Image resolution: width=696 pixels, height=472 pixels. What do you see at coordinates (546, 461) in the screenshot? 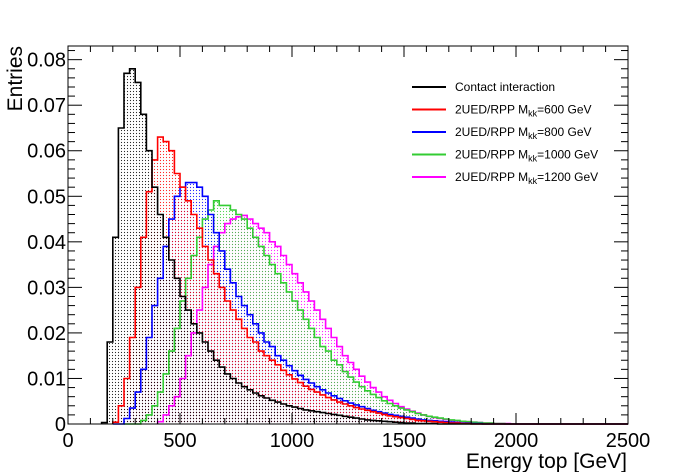
I see `x-axis-title: Energy top [GeV]` at bounding box center [546, 461].